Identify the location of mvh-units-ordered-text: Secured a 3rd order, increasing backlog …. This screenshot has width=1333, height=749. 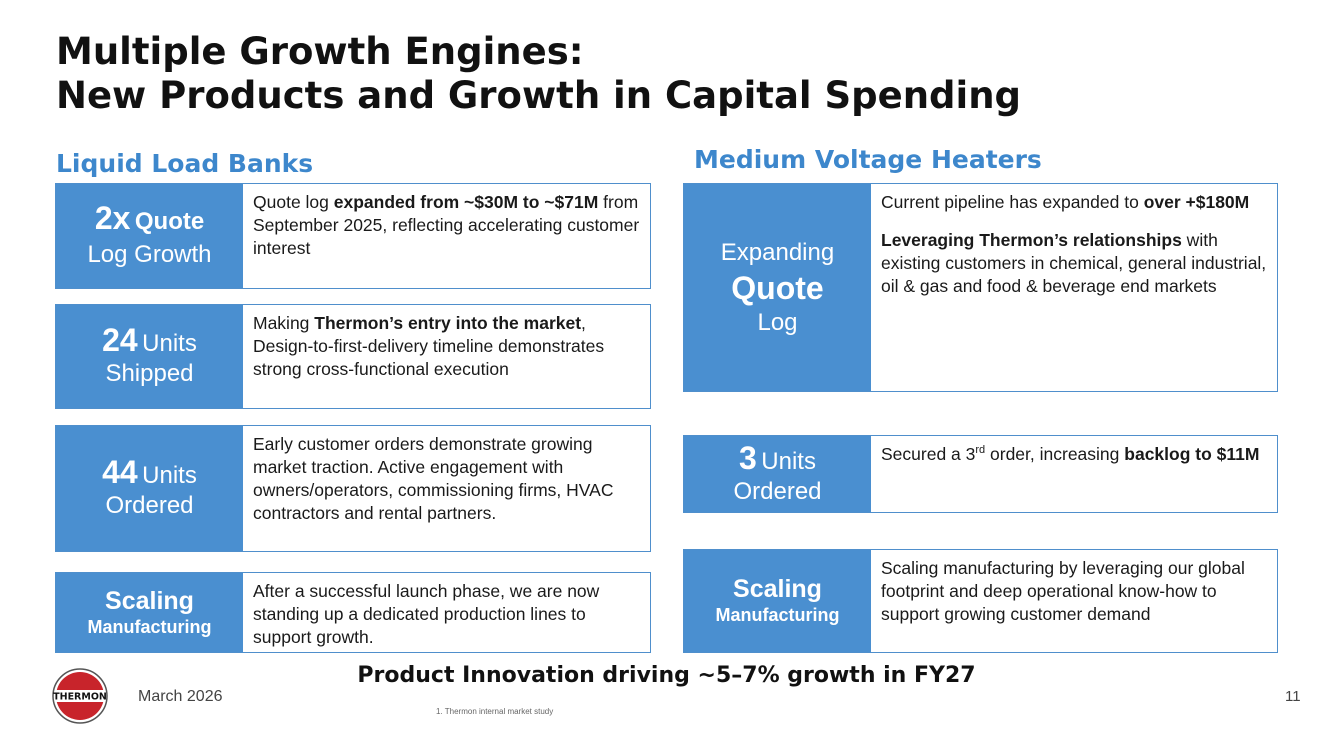
(1074, 474).